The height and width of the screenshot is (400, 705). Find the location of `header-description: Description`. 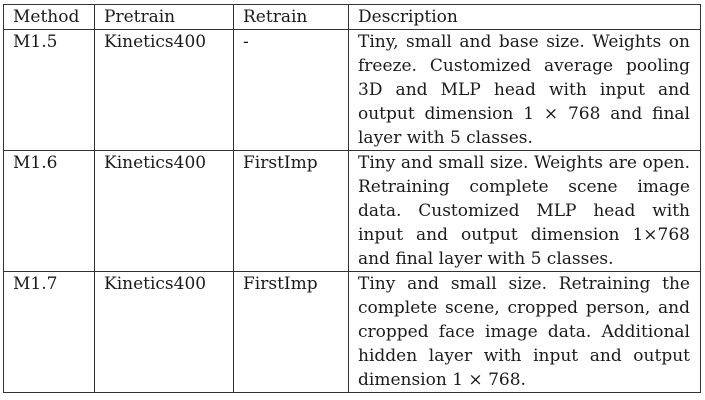

header-description: Description is located at coordinates (524, 17).